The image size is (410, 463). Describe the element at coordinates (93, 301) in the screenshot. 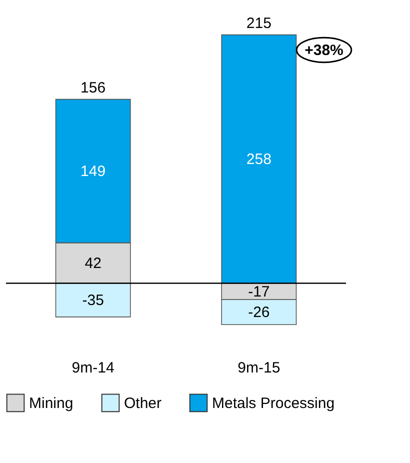

I see `data-label: -35` at that location.